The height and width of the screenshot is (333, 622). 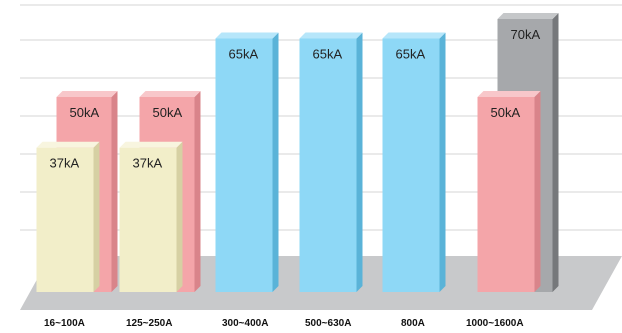 What do you see at coordinates (149, 323) in the screenshot?
I see `category-label: 125~250A` at bounding box center [149, 323].